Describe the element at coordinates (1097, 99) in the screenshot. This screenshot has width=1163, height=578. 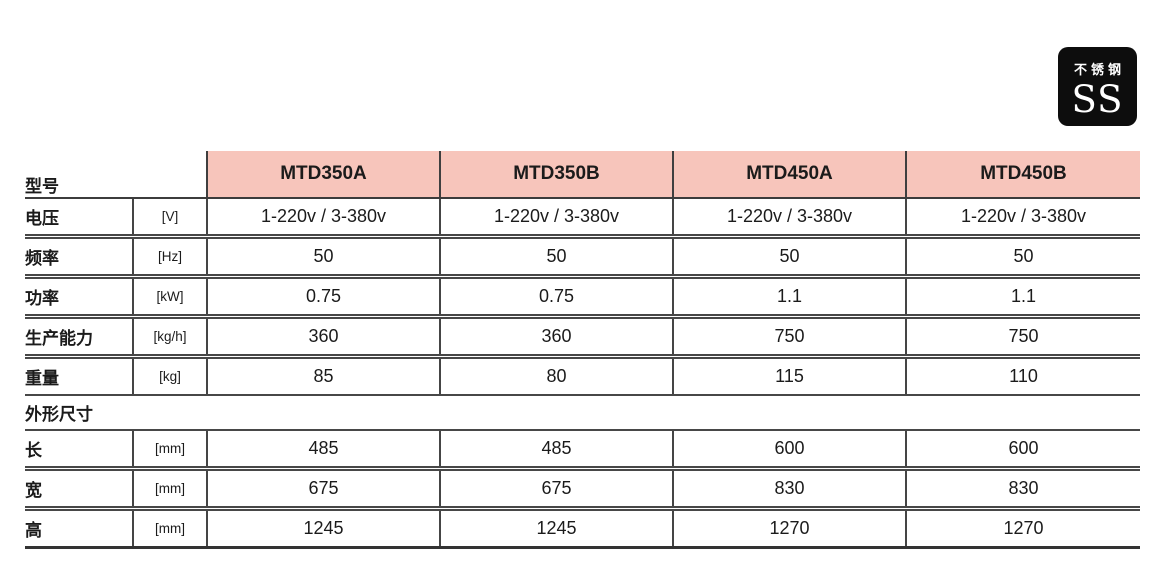
I see `badge-ss-code: SS` at that location.